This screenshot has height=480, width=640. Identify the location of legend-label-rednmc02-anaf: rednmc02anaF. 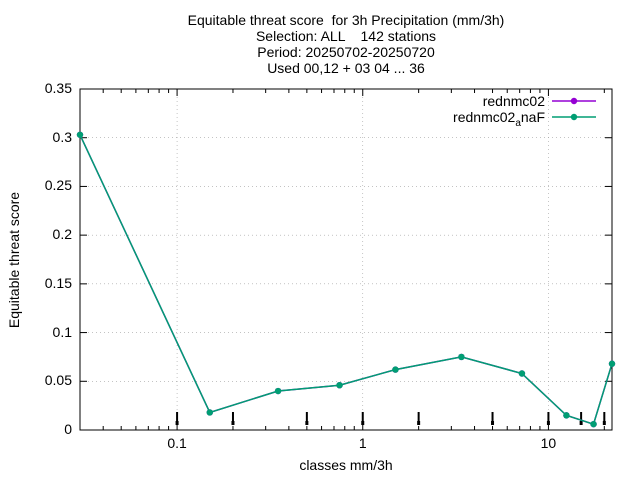
(499, 119).